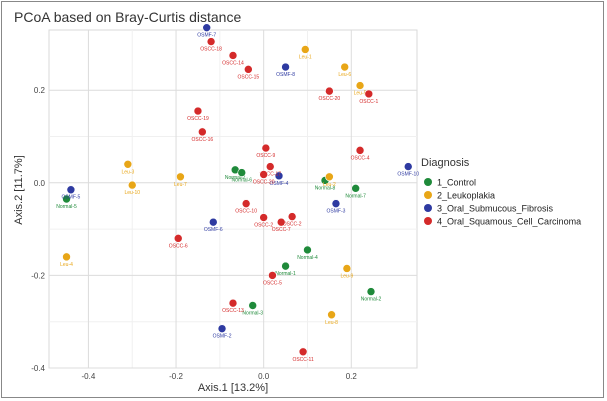  What do you see at coordinates (233, 63) in the screenshot?
I see `data-point-label: OSCC-14` at bounding box center [233, 63].